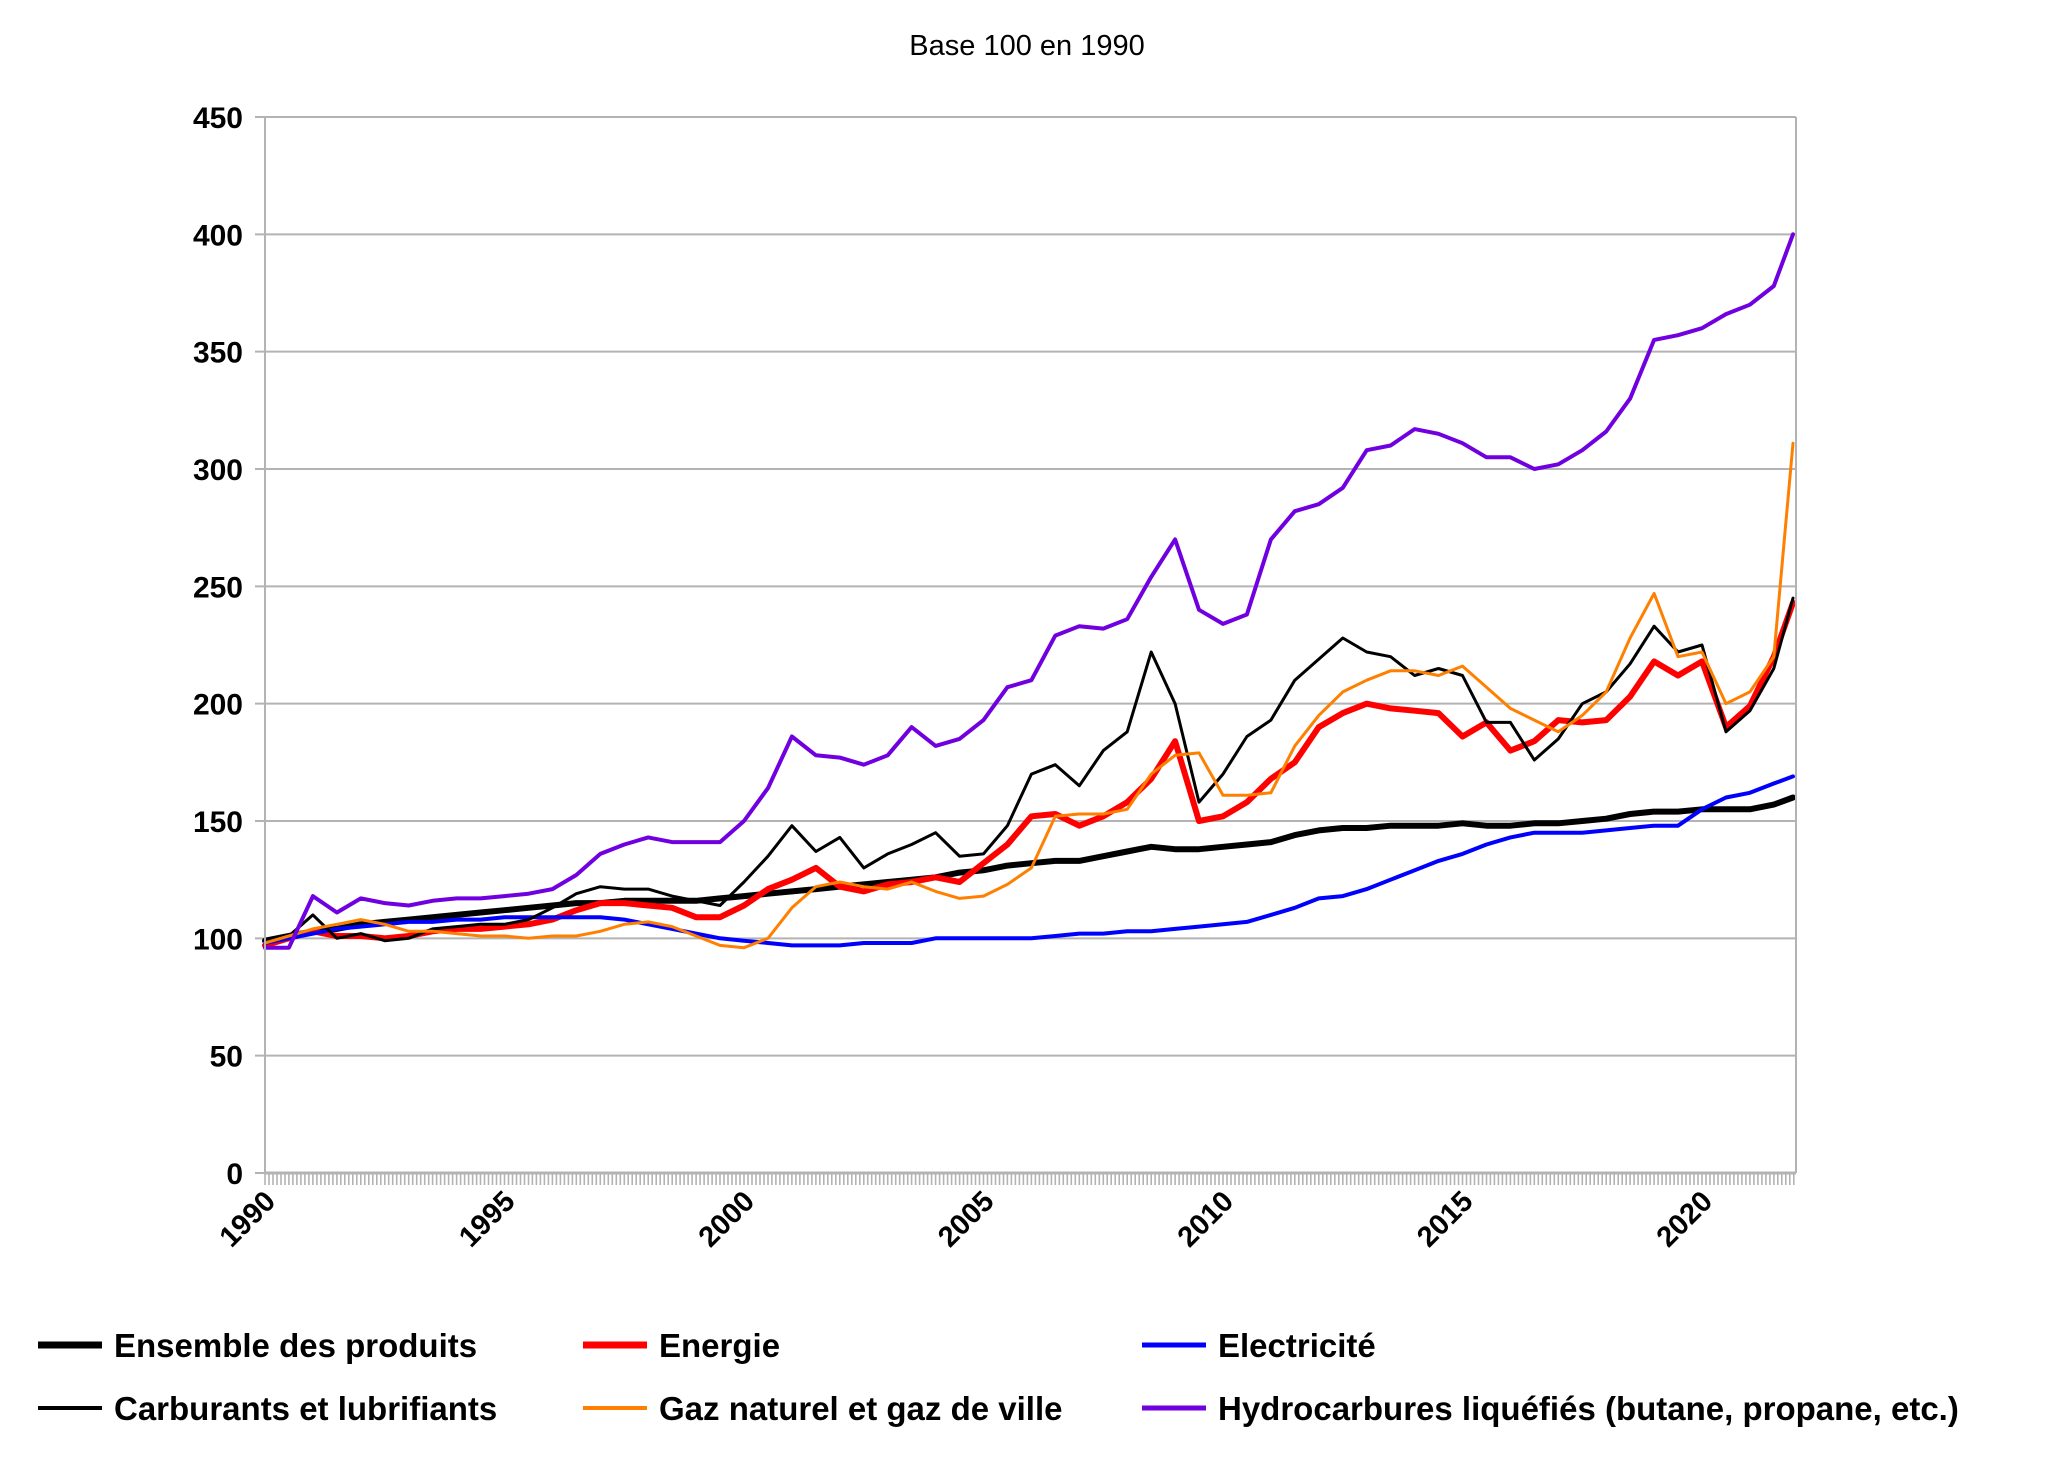  Describe the element at coordinates (727, 1219) in the screenshot. I see `x-tick-label: 2000` at that location.